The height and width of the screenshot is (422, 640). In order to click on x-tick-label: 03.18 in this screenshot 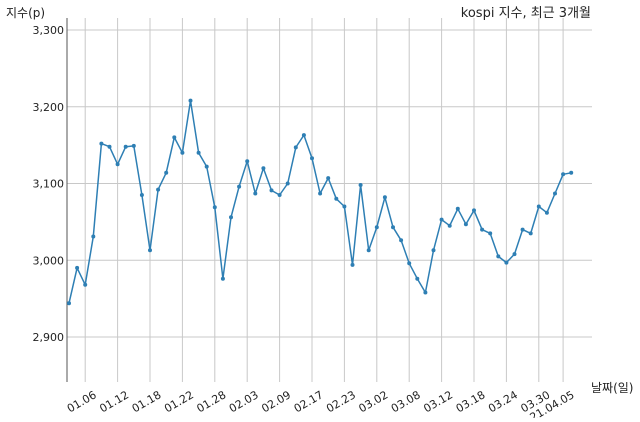, I will do `click(471, 401)`.